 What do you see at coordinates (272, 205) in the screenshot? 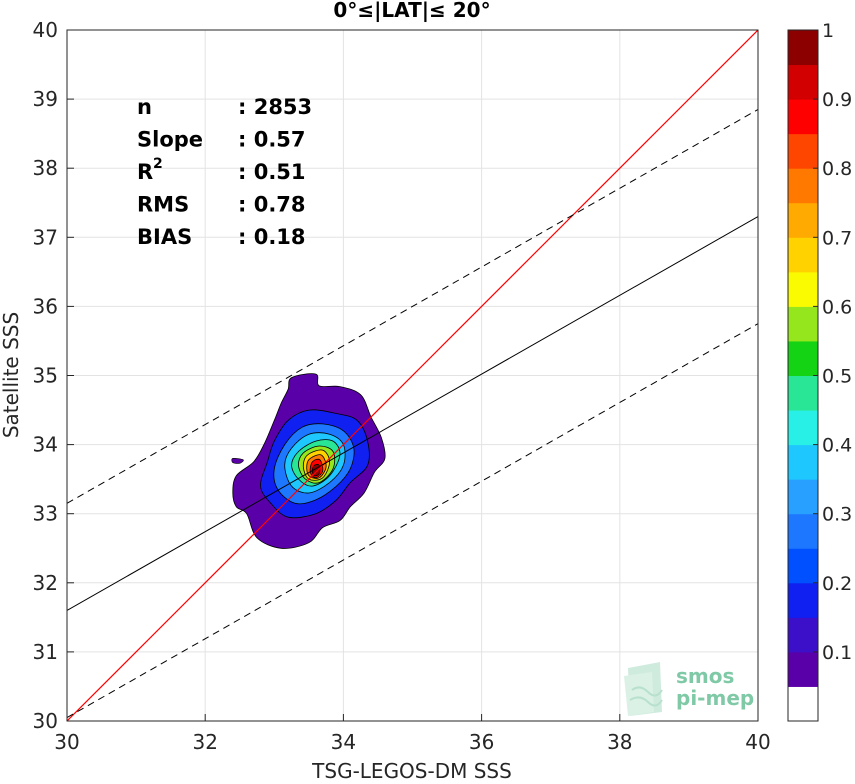
I see `stat-value: : 0.78` at bounding box center [272, 205].